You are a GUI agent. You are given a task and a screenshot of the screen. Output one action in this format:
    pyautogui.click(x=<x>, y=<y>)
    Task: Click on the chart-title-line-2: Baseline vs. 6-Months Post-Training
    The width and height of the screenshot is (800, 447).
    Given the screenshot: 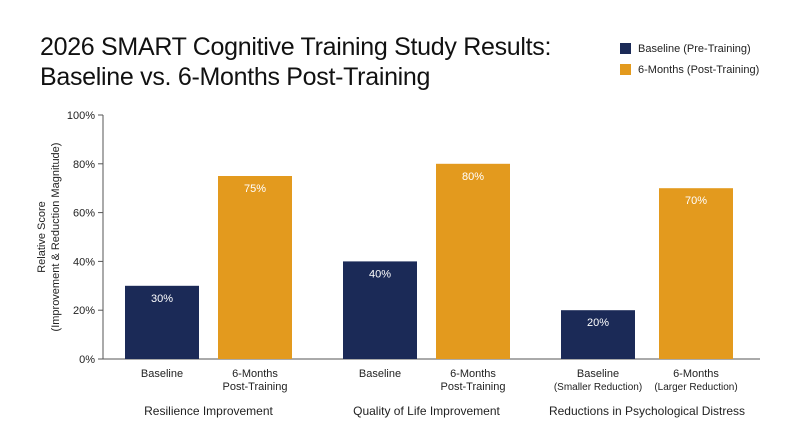 What is the action you would take?
    pyautogui.click(x=235, y=77)
    